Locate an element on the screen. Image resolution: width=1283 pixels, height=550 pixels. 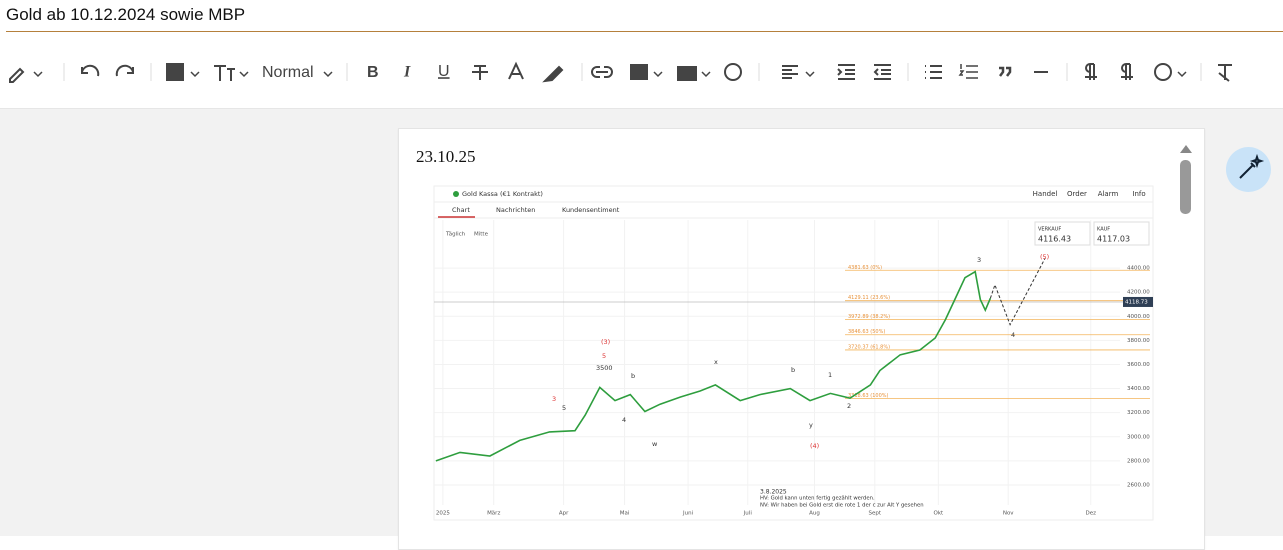
y-tick-label: 3200.00 is located at coordinates (1138, 413).